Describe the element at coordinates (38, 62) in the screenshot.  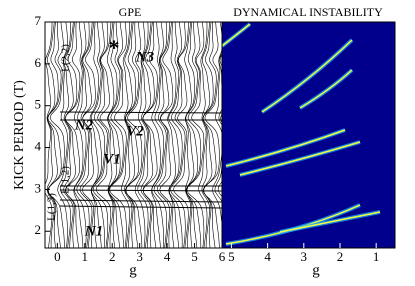
I see `y-tick-label: 6` at that location.